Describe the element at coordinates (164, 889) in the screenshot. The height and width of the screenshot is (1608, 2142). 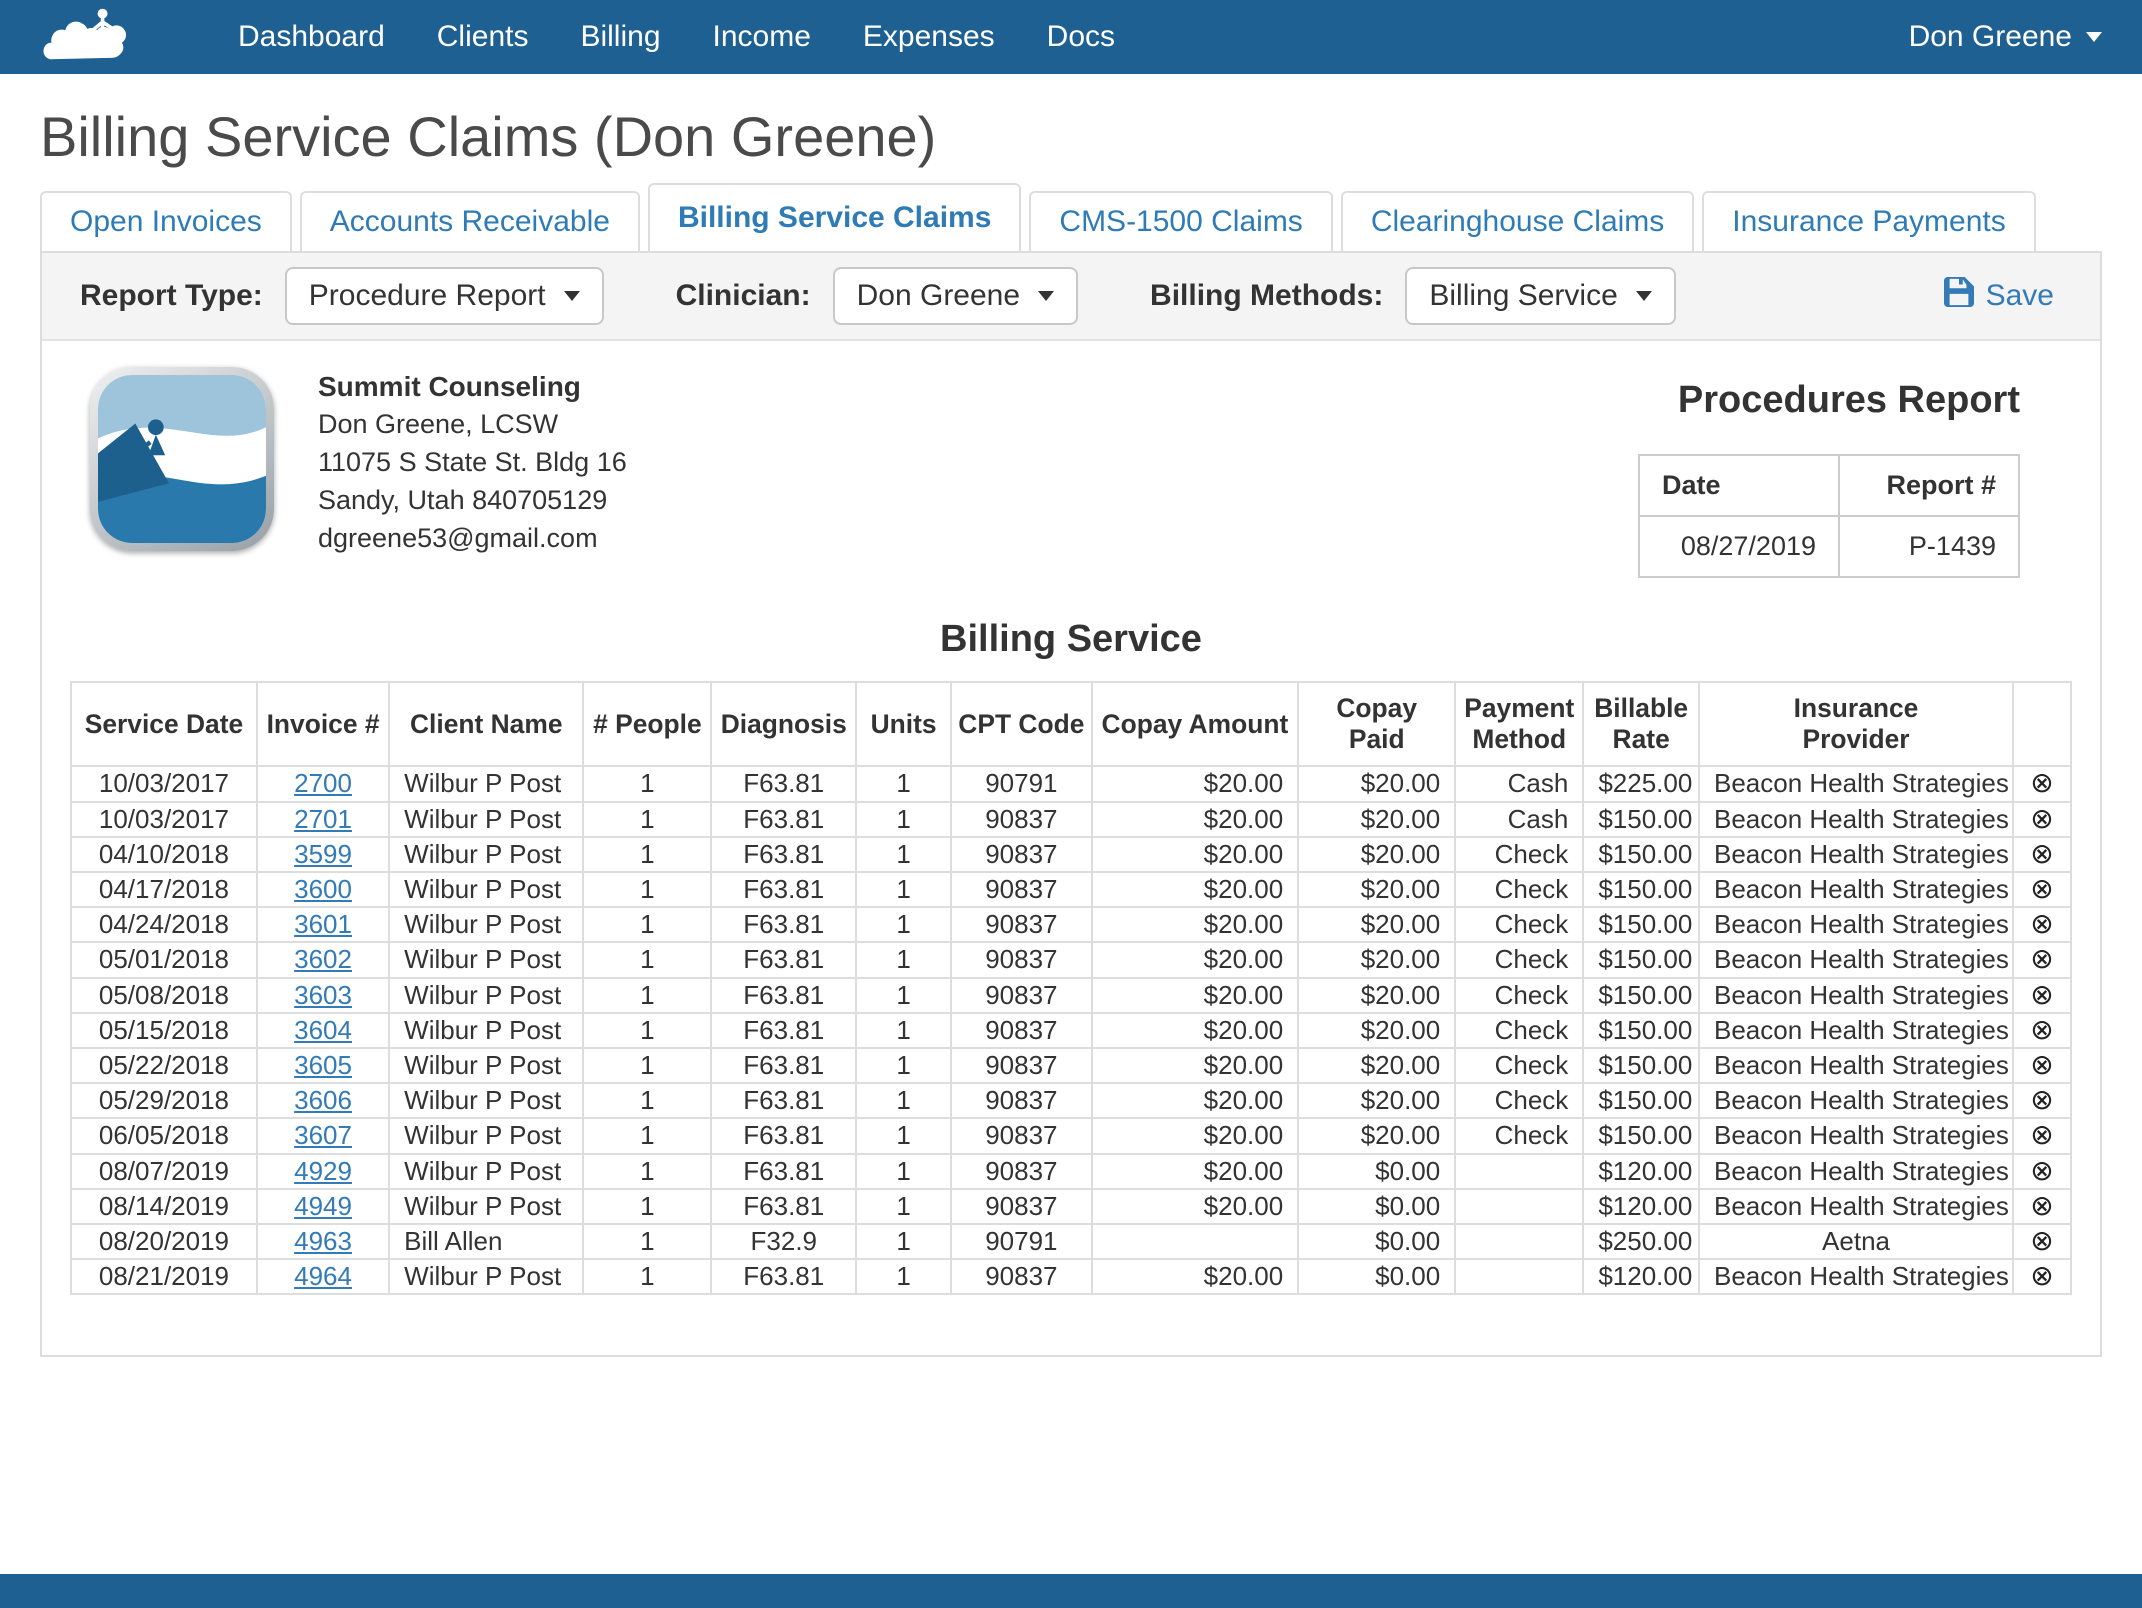
I see `cell-service-date: 04/17/2018` at that location.